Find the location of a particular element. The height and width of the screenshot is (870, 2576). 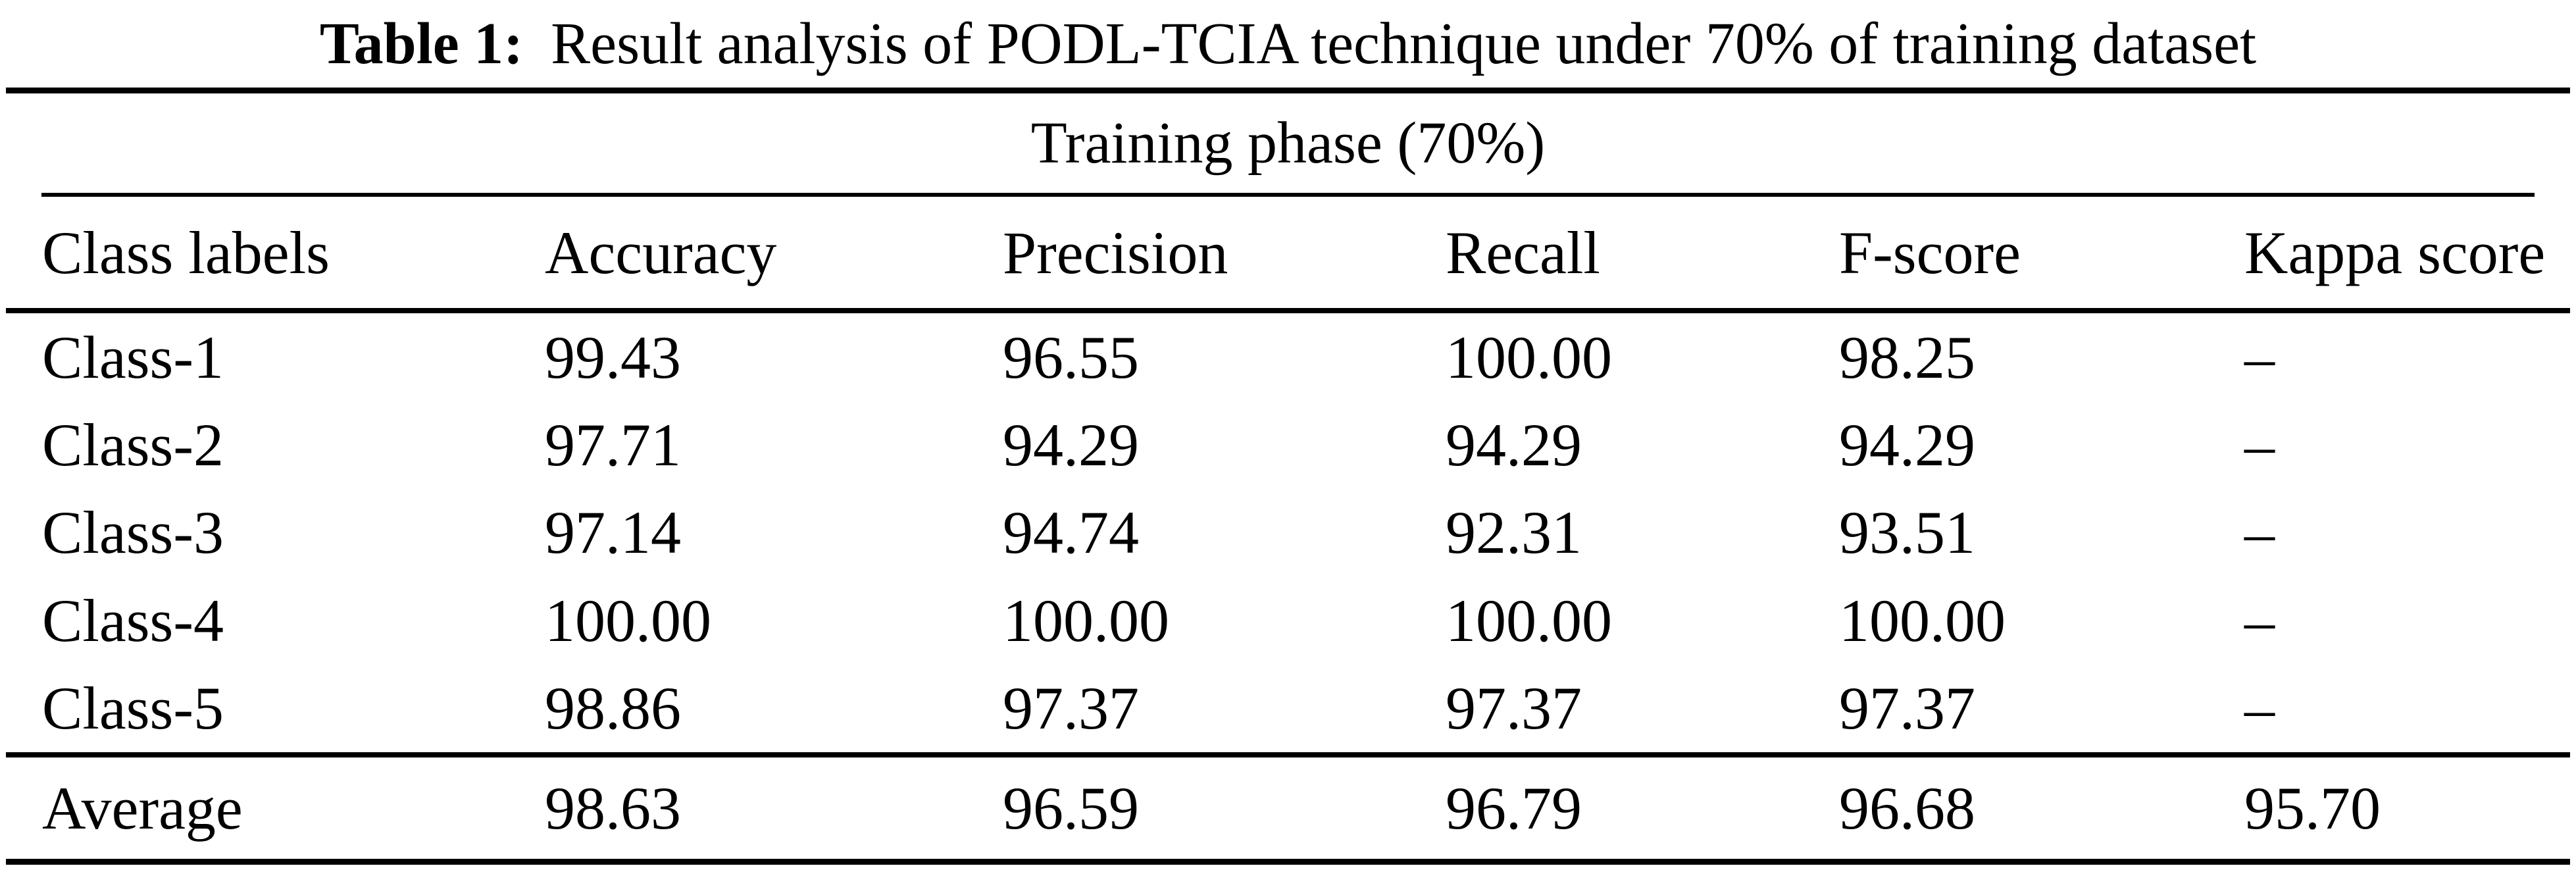

bottom-rule is located at coordinates (1288, 861).